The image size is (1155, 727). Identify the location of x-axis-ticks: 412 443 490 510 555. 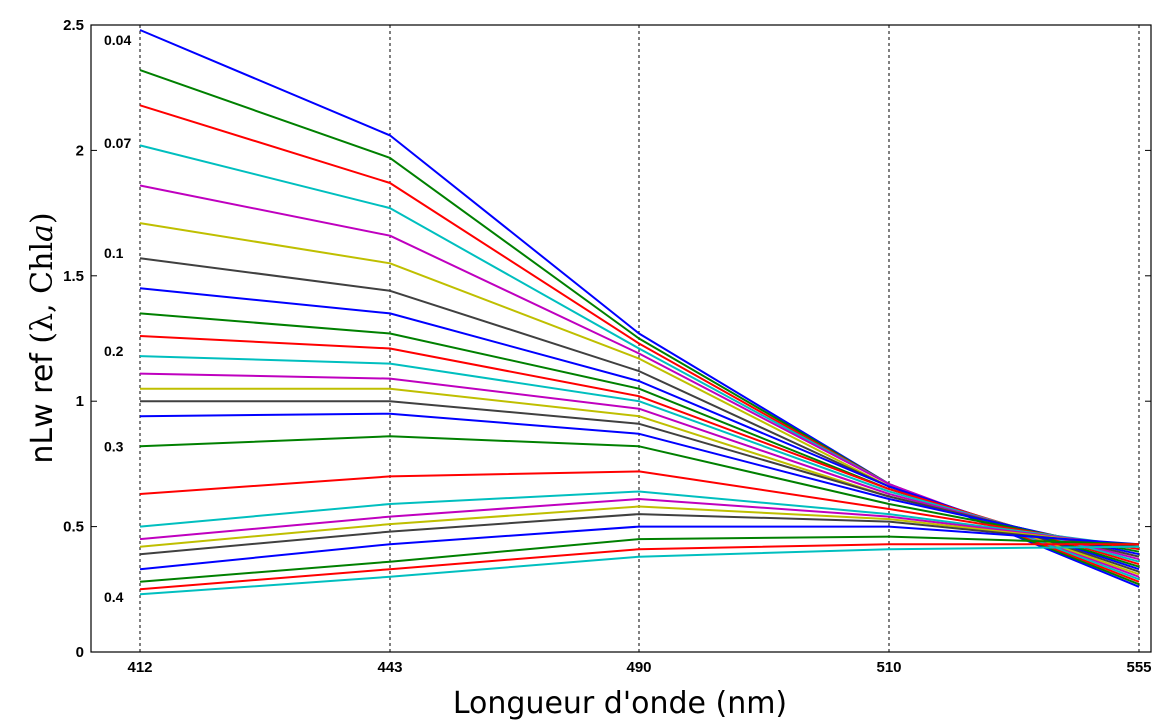
(639, 667).